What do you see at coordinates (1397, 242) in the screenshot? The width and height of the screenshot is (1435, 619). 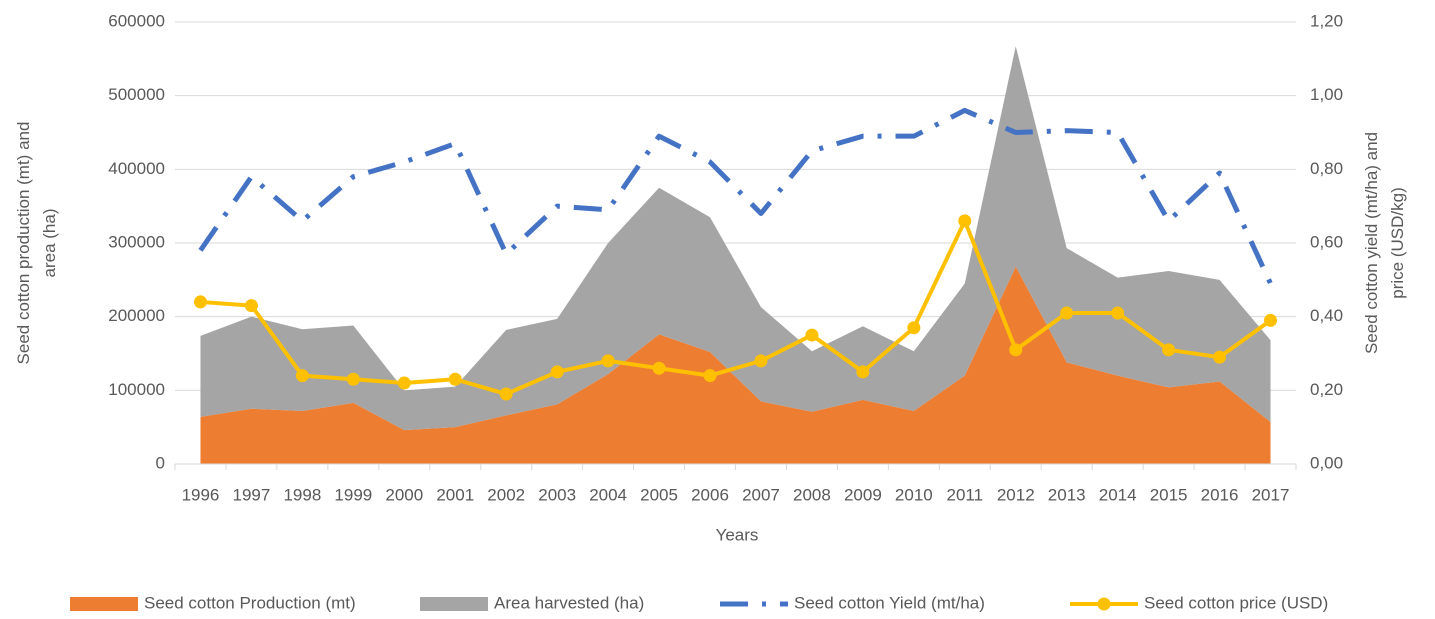 I see `y2-axis-title-line: price (USD/kg)` at bounding box center [1397, 242].